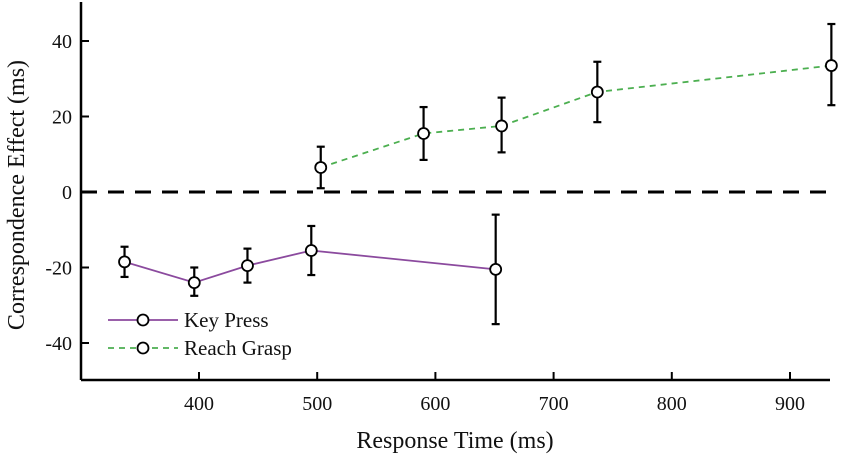  Describe the element at coordinates (576, 116) in the screenshot. I see `series-line-reach-grasp` at that location.